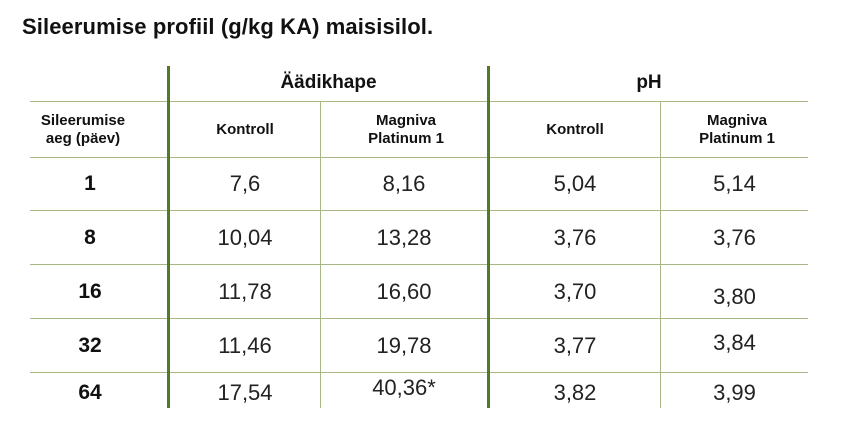 The height and width of the screenshot is (423, 846). I want to click on cell-ph-treated: 5,14, so click(734, 183).